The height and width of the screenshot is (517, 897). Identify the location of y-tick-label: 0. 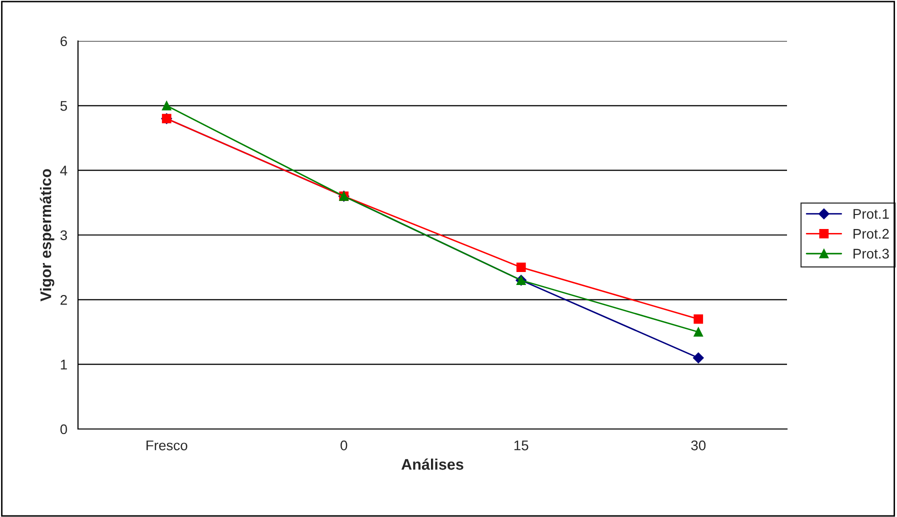
(64, 429).